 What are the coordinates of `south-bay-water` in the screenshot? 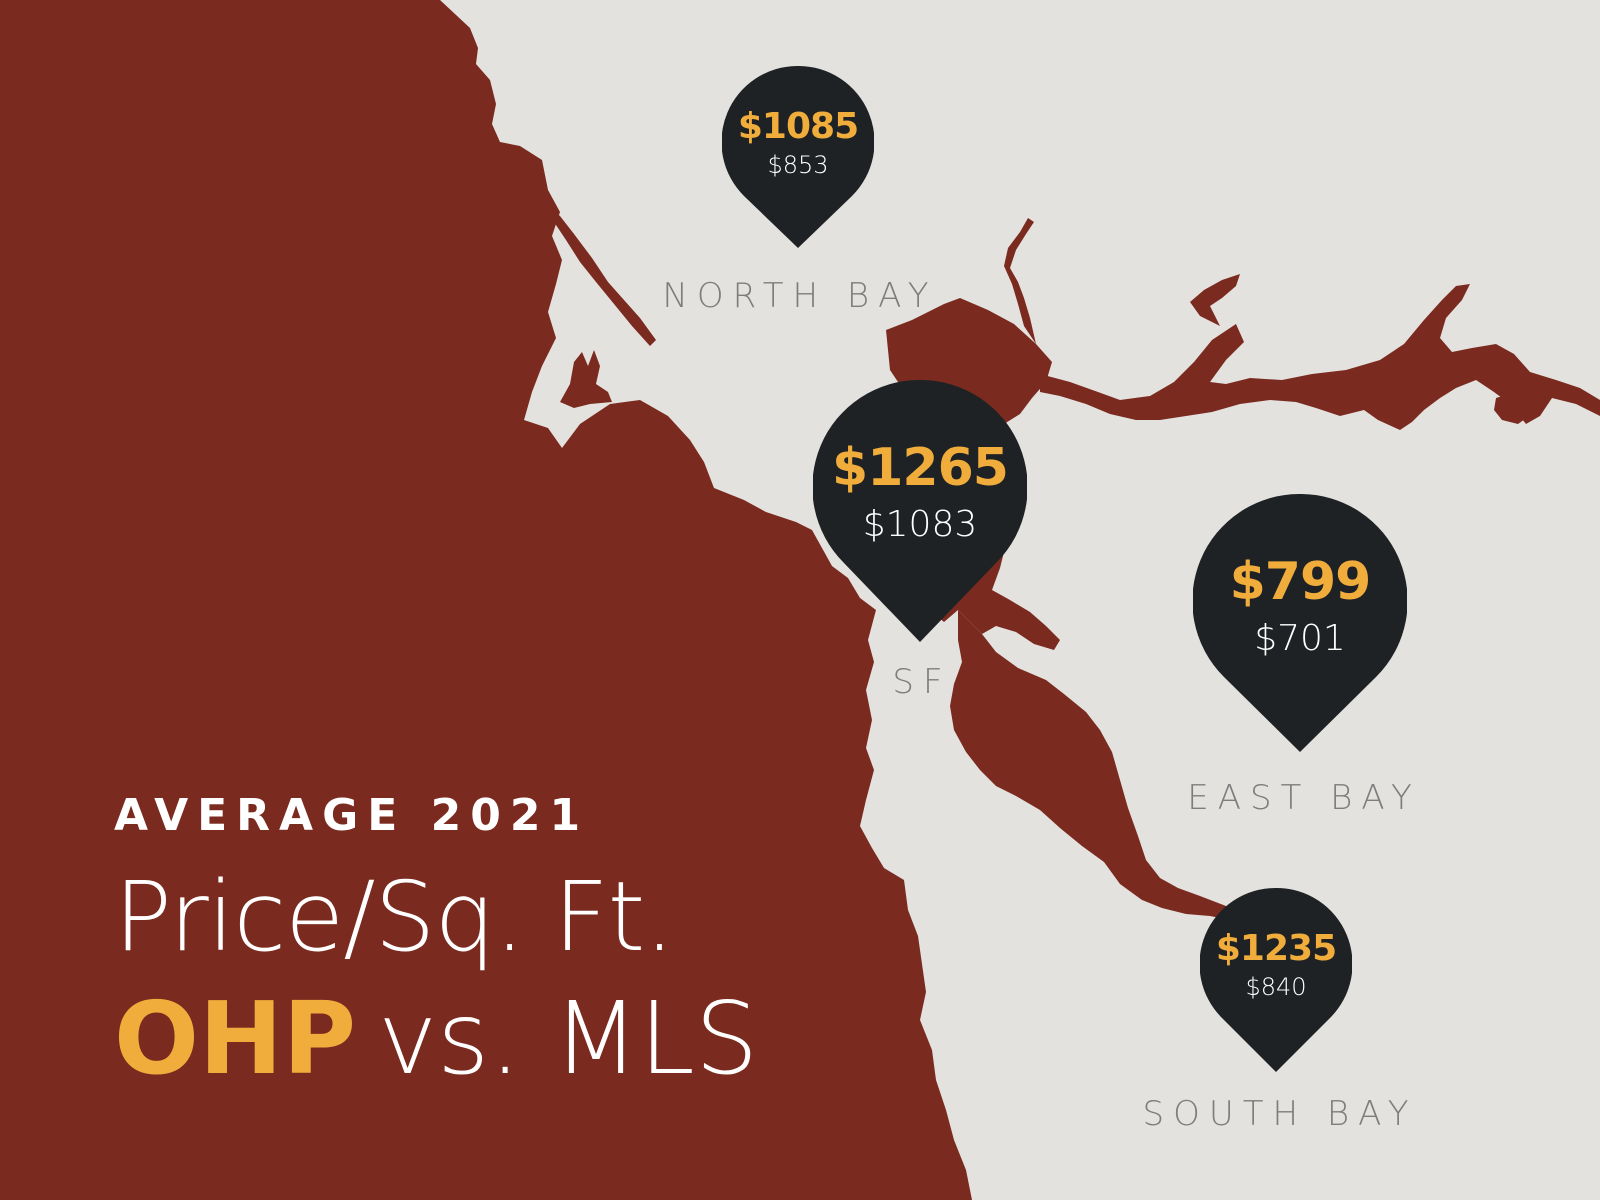 It's located at (1090, 765).